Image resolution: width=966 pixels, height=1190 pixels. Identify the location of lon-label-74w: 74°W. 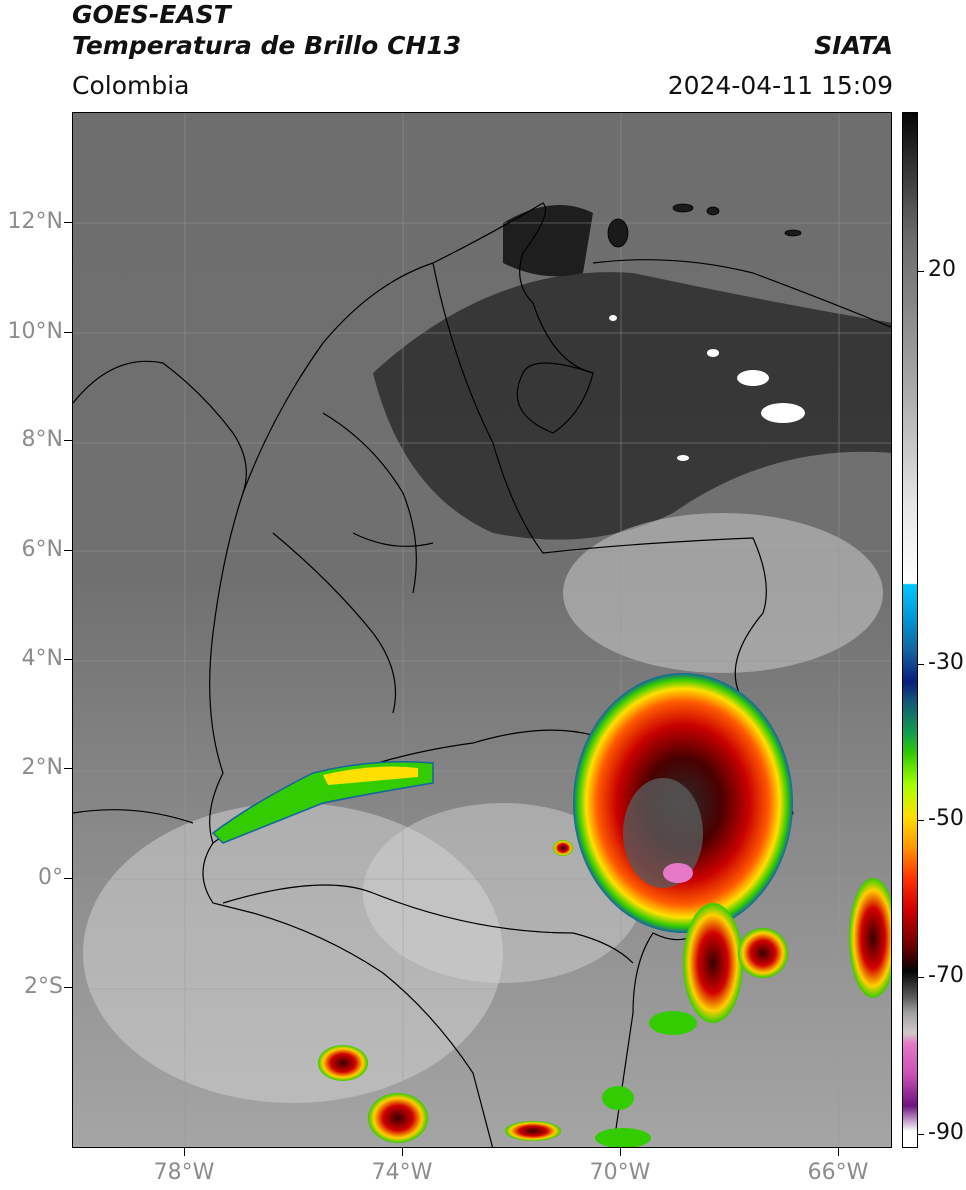
(402, 1172).